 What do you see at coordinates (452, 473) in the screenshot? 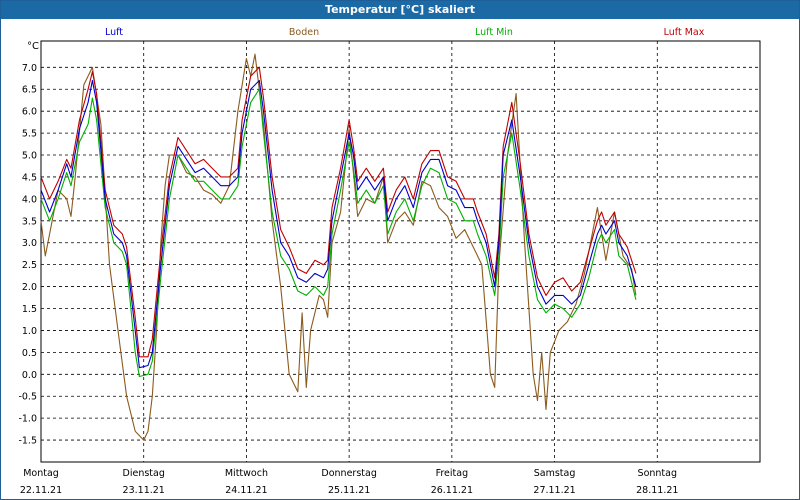
I see `x-tick-day-label: Freitag` at bounding box center [452, 473].